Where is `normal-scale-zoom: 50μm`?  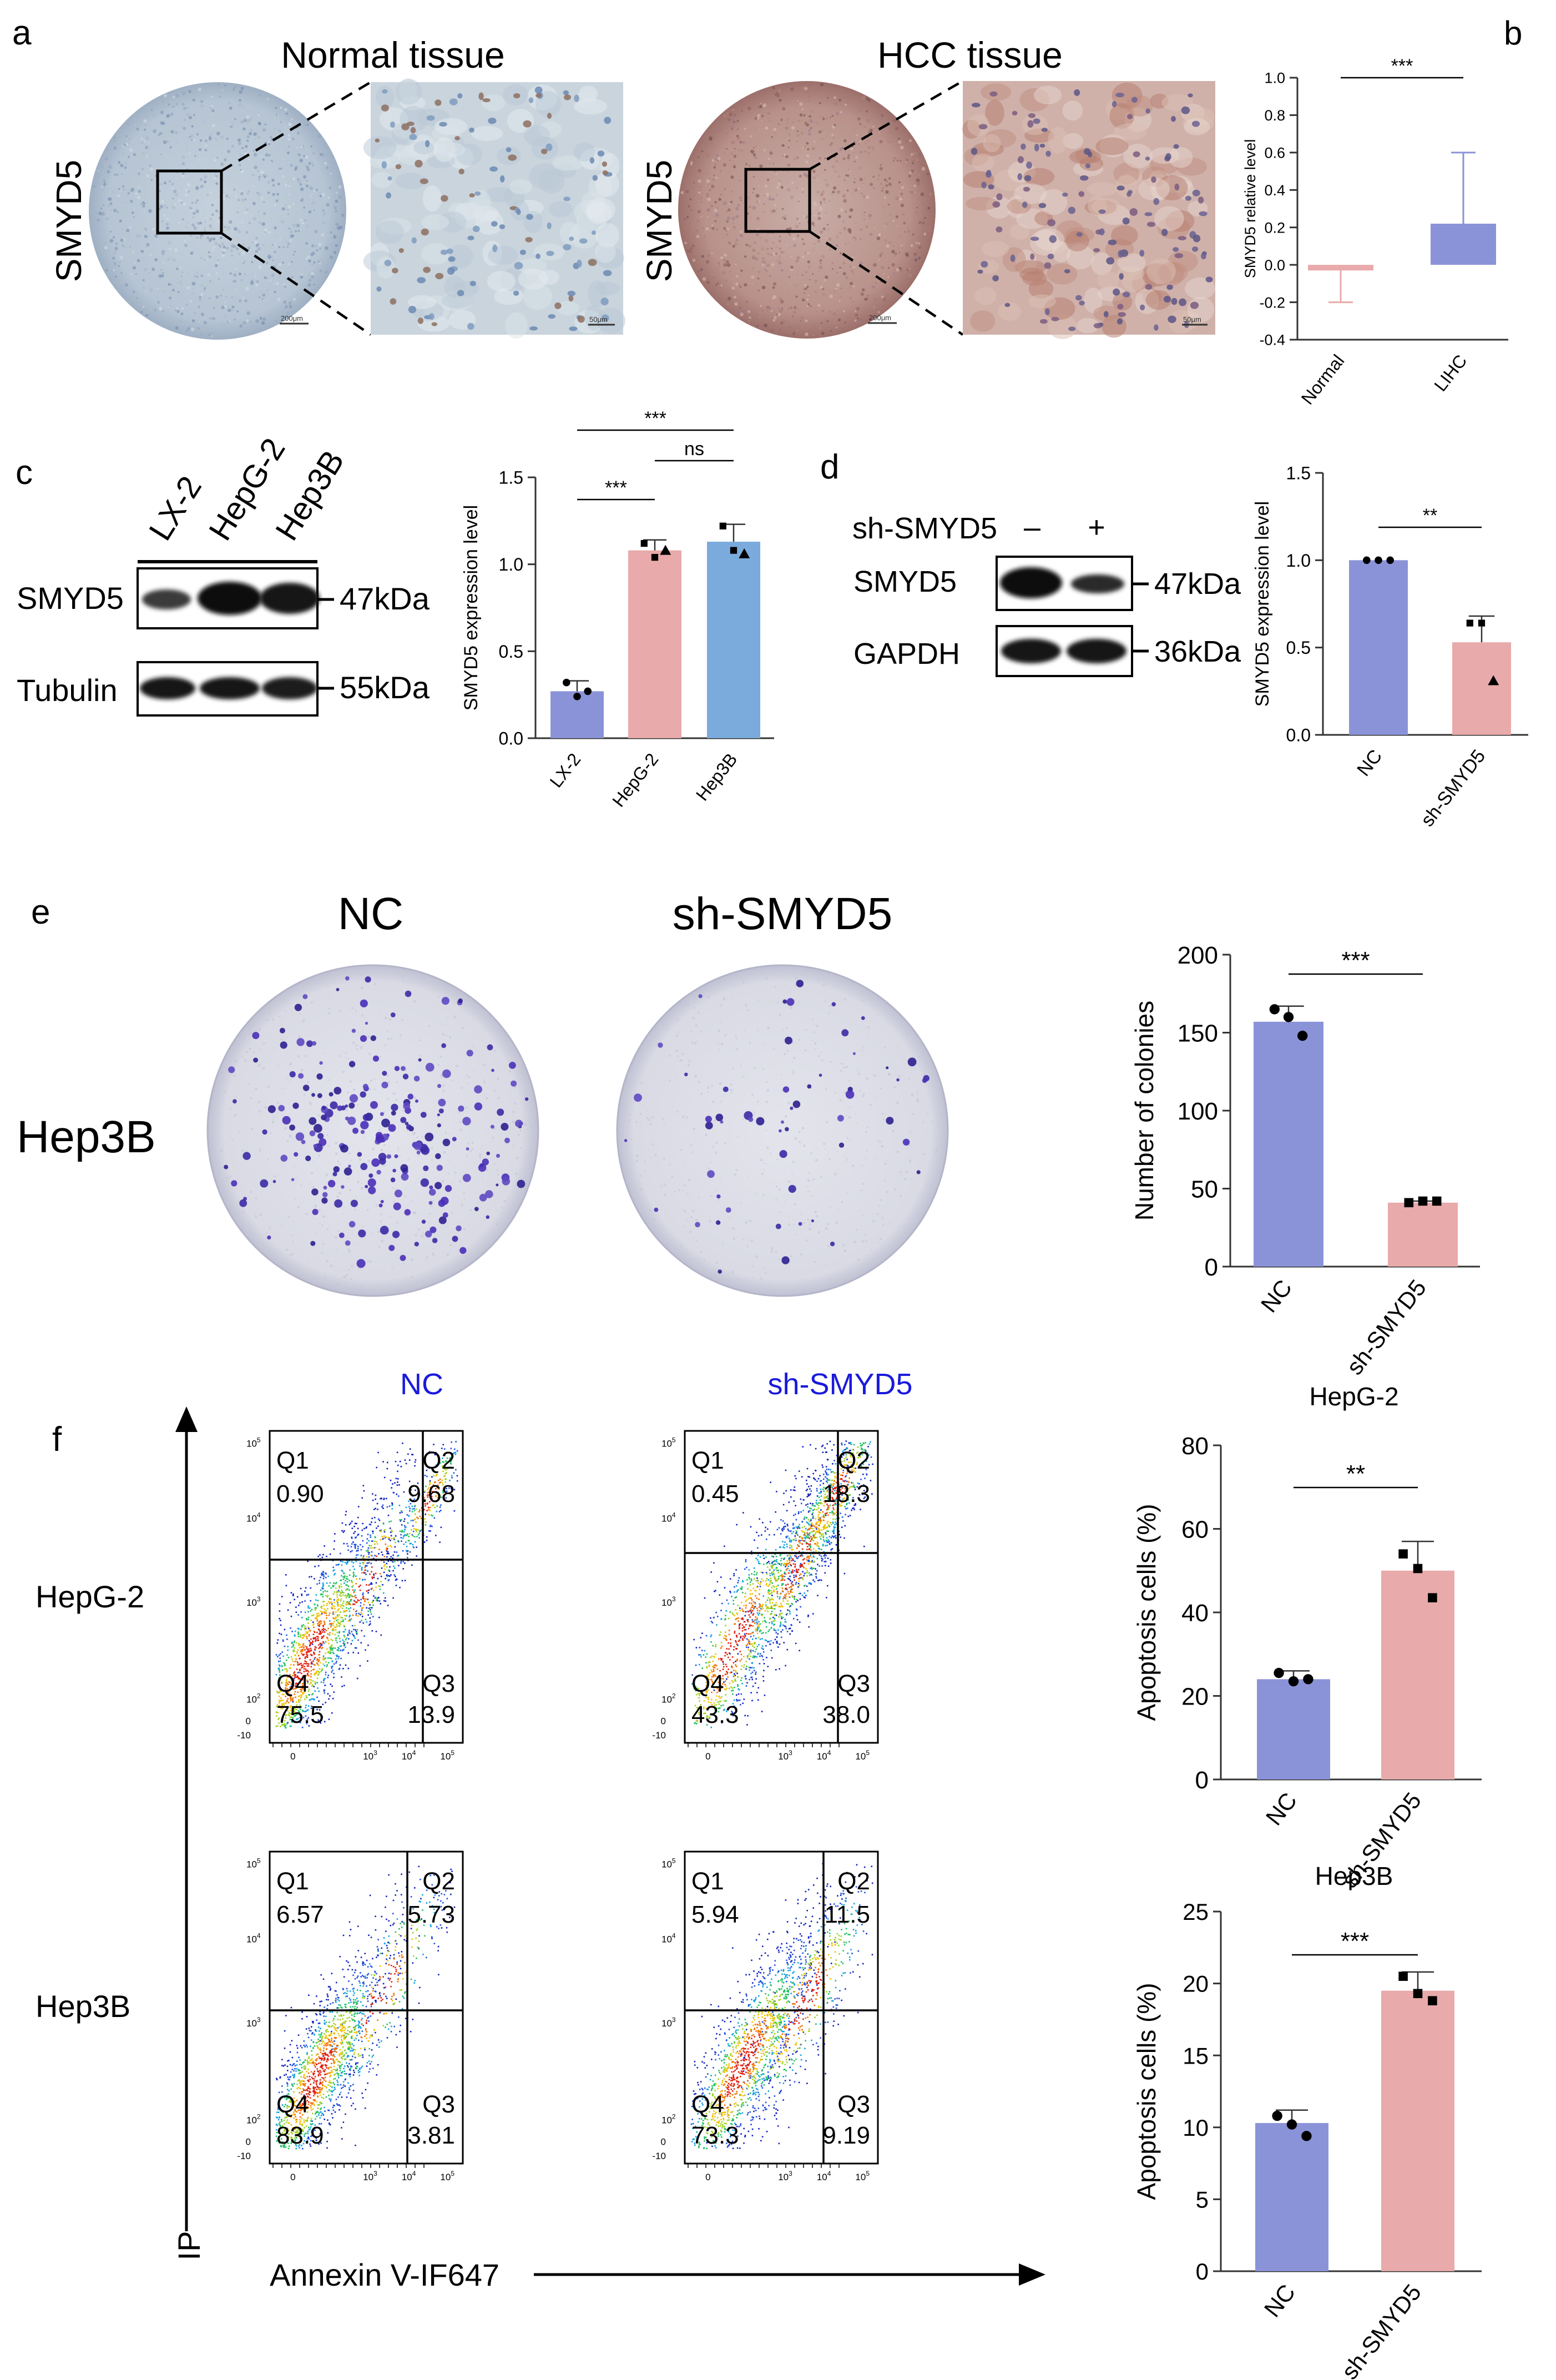 normal-scale-zoom: 50μm is located at coordinates (598, 319).